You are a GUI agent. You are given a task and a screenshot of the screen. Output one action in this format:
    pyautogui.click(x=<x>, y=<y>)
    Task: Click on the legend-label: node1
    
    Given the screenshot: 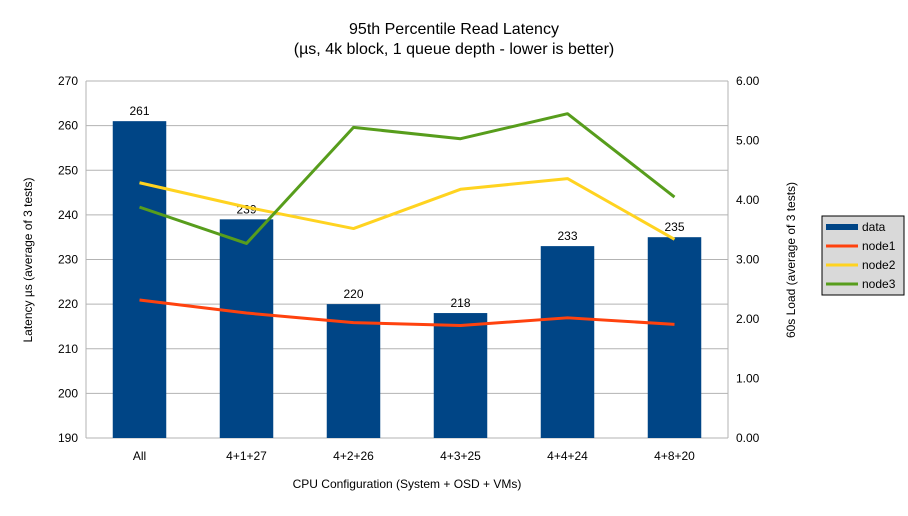 What is the action you would take?
    pyautogui.click(x=879, y=246)
    